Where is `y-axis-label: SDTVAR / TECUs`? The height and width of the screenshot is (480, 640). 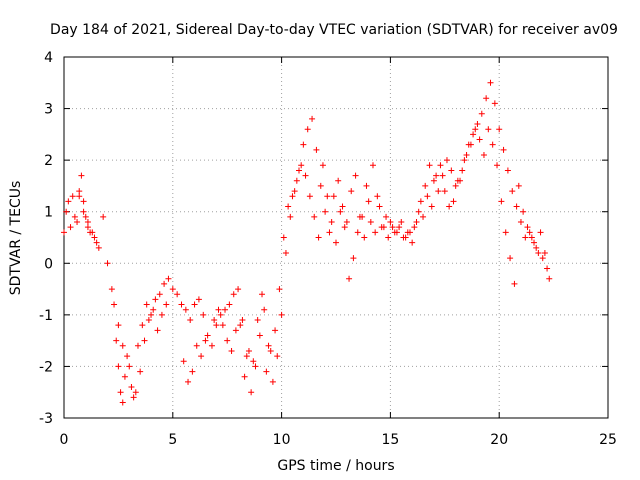
y-axis-label: SDTVAR / TECUs is located at coordinates (16, 238).